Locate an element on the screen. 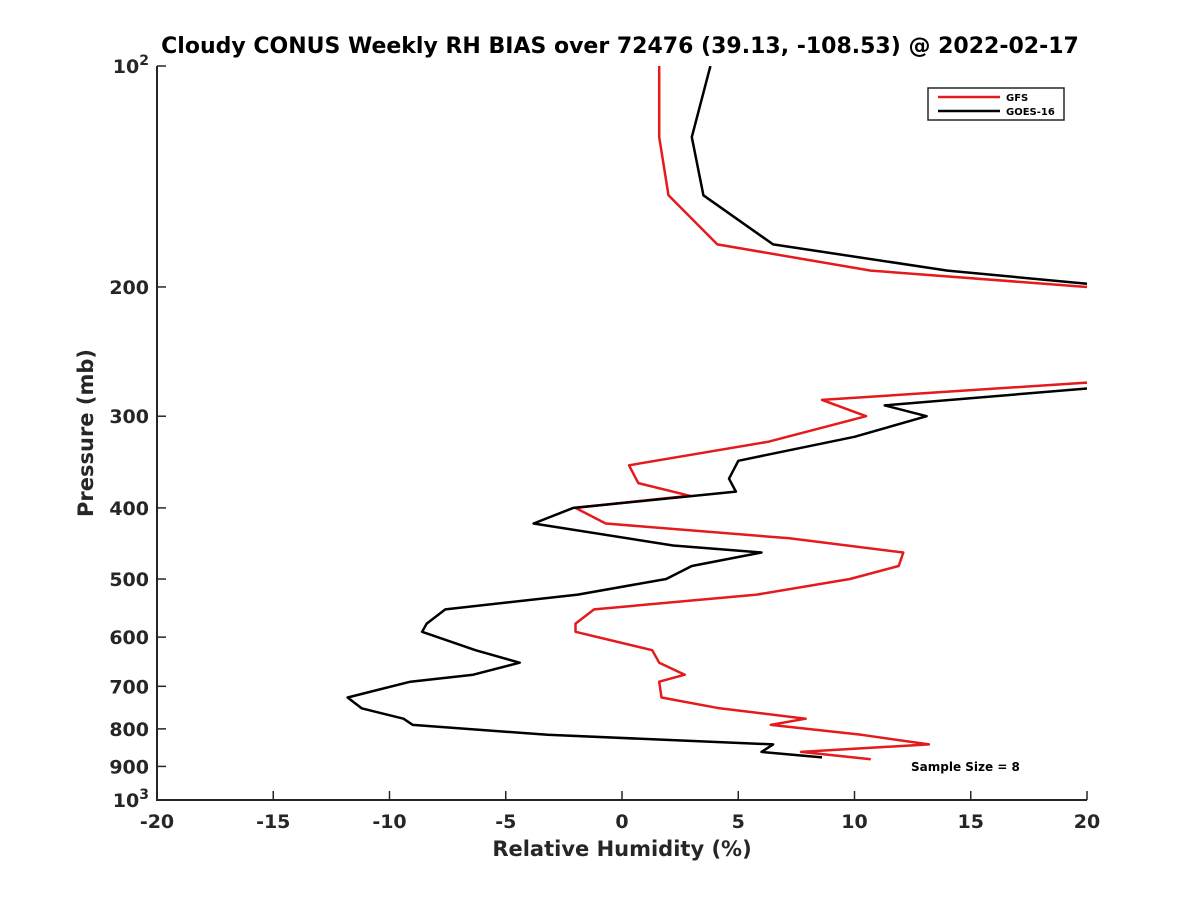  y-tick-label: 400 is located at coordinates (129, 509).